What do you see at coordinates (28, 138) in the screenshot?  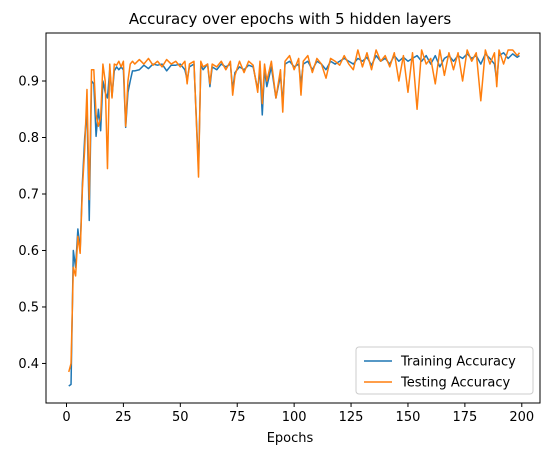 I see `y-tick-label: 0.8` at bounding box center [28, 138].